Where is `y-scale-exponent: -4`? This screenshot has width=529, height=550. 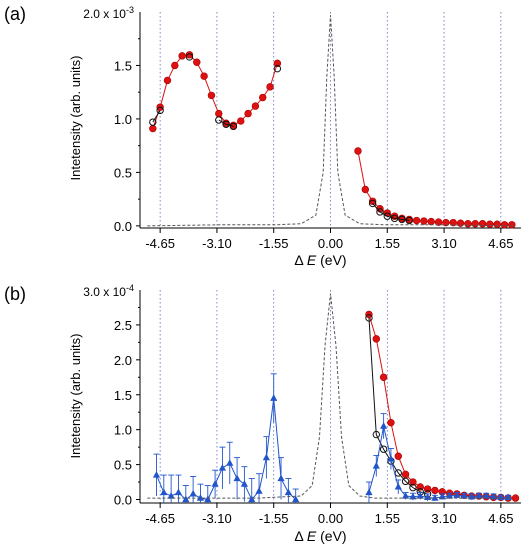 y-scale-exponent: -4 is located at coordinates (130, 288).